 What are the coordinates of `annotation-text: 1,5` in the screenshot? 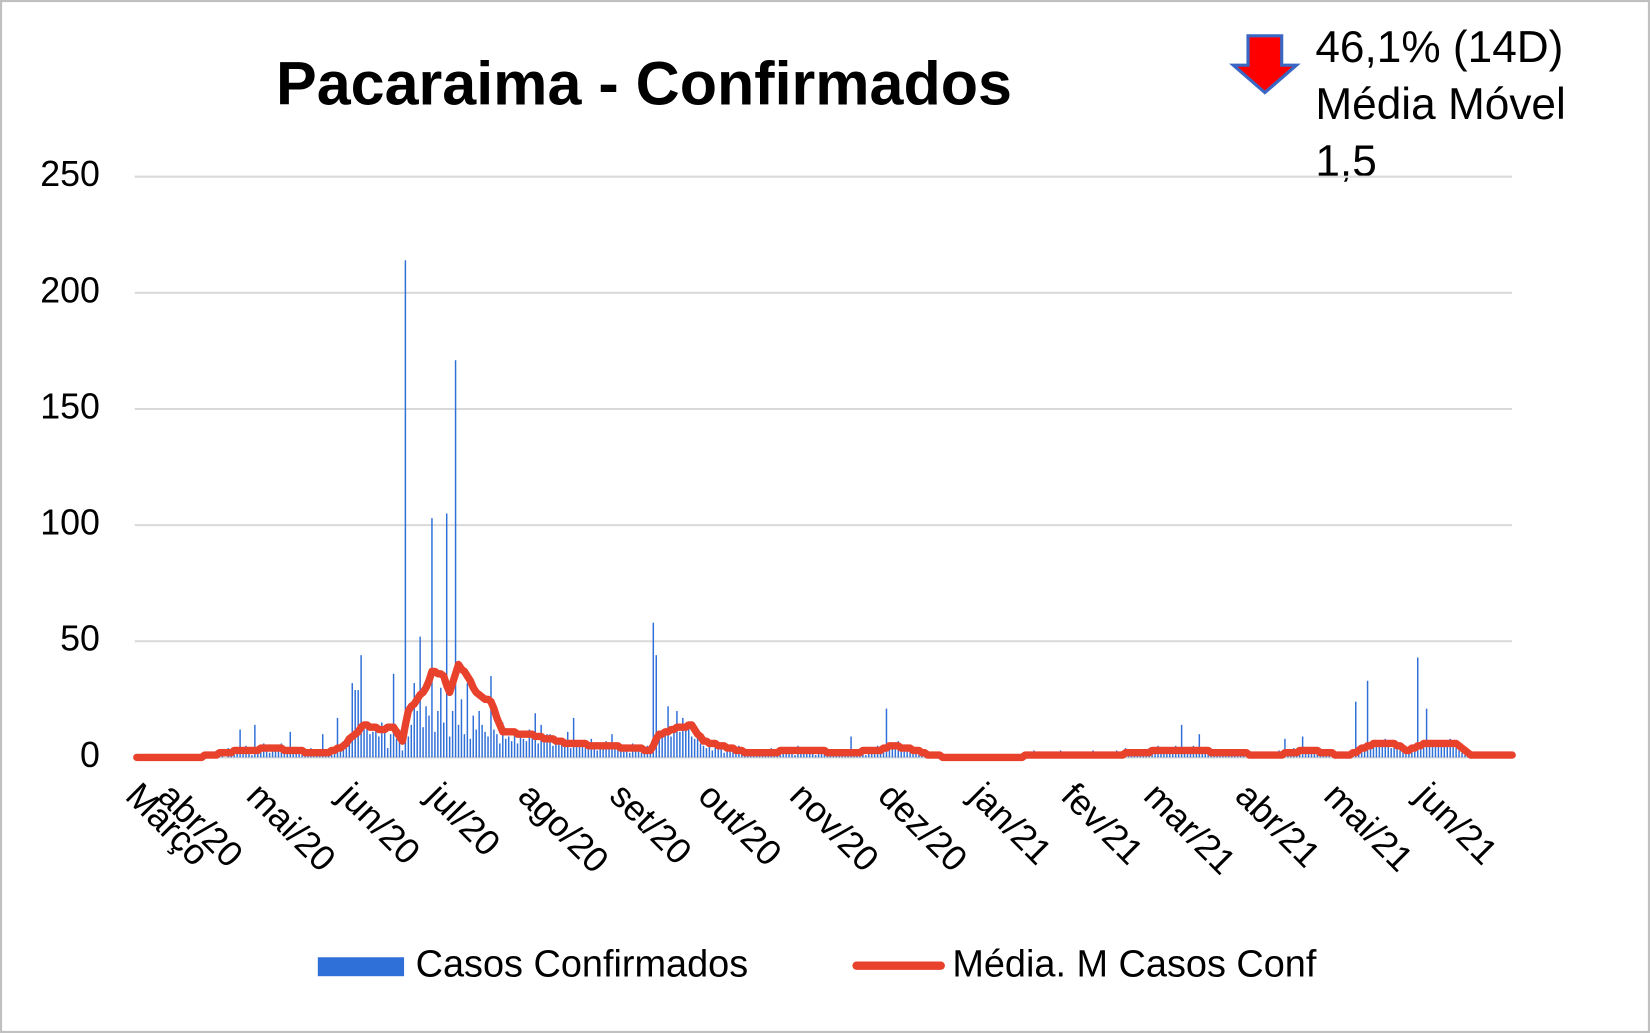 It's located at (1345, 161).